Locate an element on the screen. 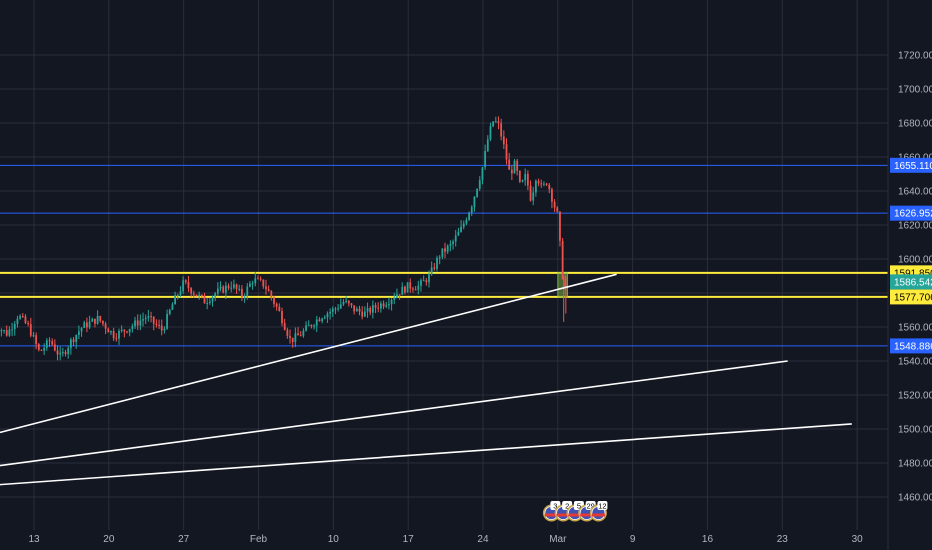  price-tag-label: 1548.886 is located at coordinates (913, 346).